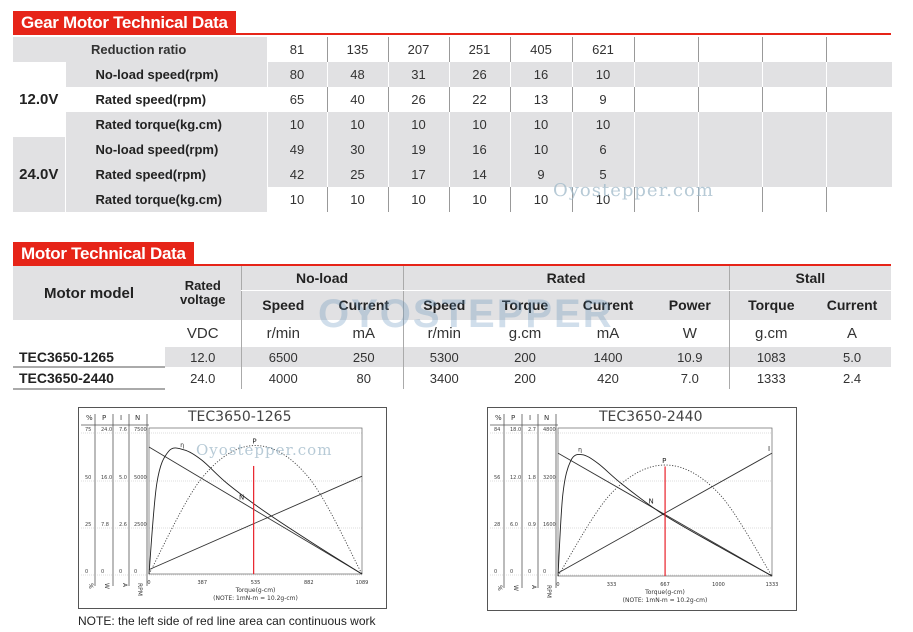 This screenshot has width=913, height=632. Describe the element at coordinates (309, 583) in the screenshot. I see `x-tick-label: 882` at that location.